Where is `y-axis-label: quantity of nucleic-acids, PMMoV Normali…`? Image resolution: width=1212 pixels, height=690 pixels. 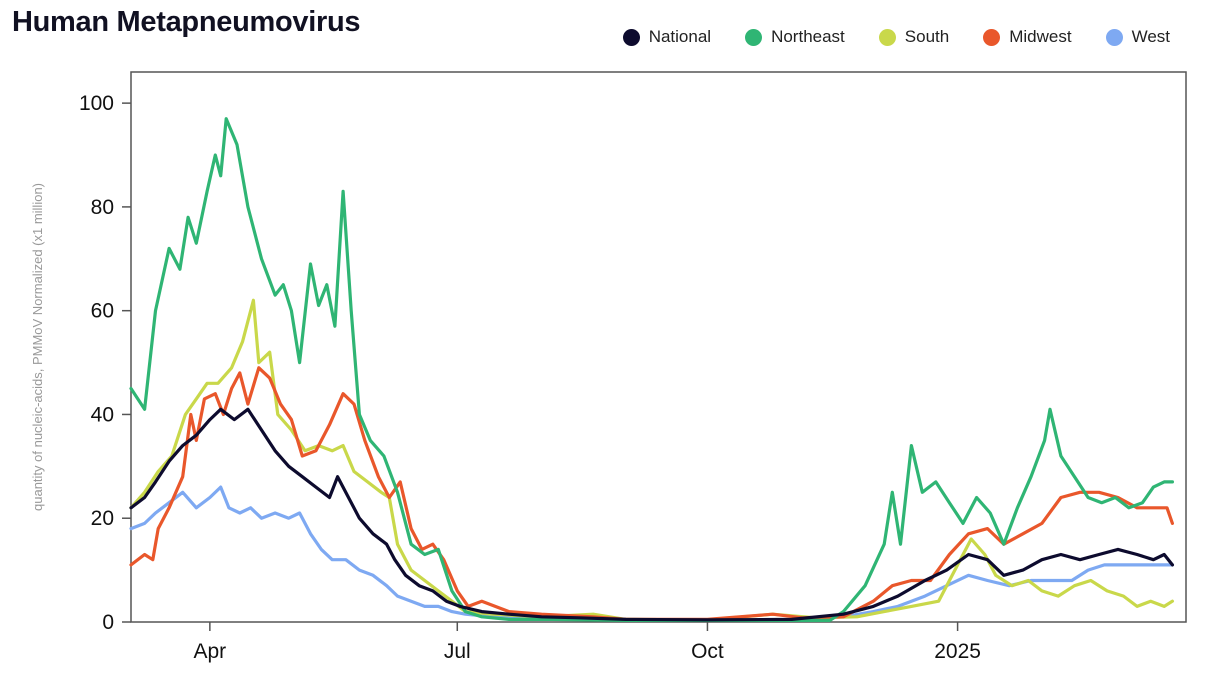 y-axis-label: quantity of nucleic-acids, PMMoV Normali… is located at coordinates (37, 347).